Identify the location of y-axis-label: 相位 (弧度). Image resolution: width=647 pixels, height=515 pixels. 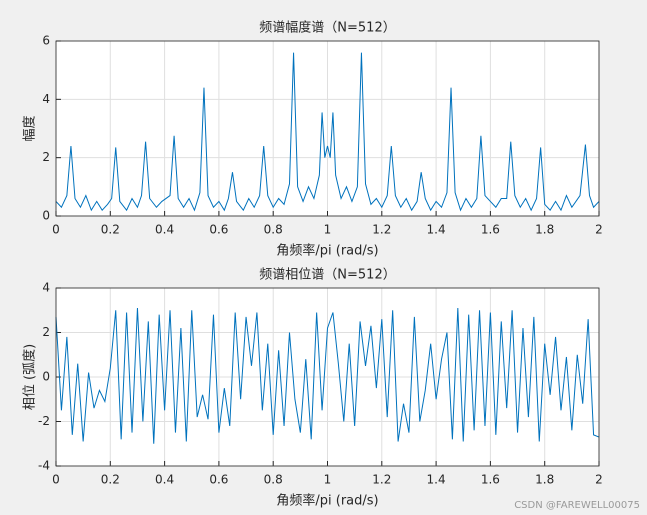
(30, 377).